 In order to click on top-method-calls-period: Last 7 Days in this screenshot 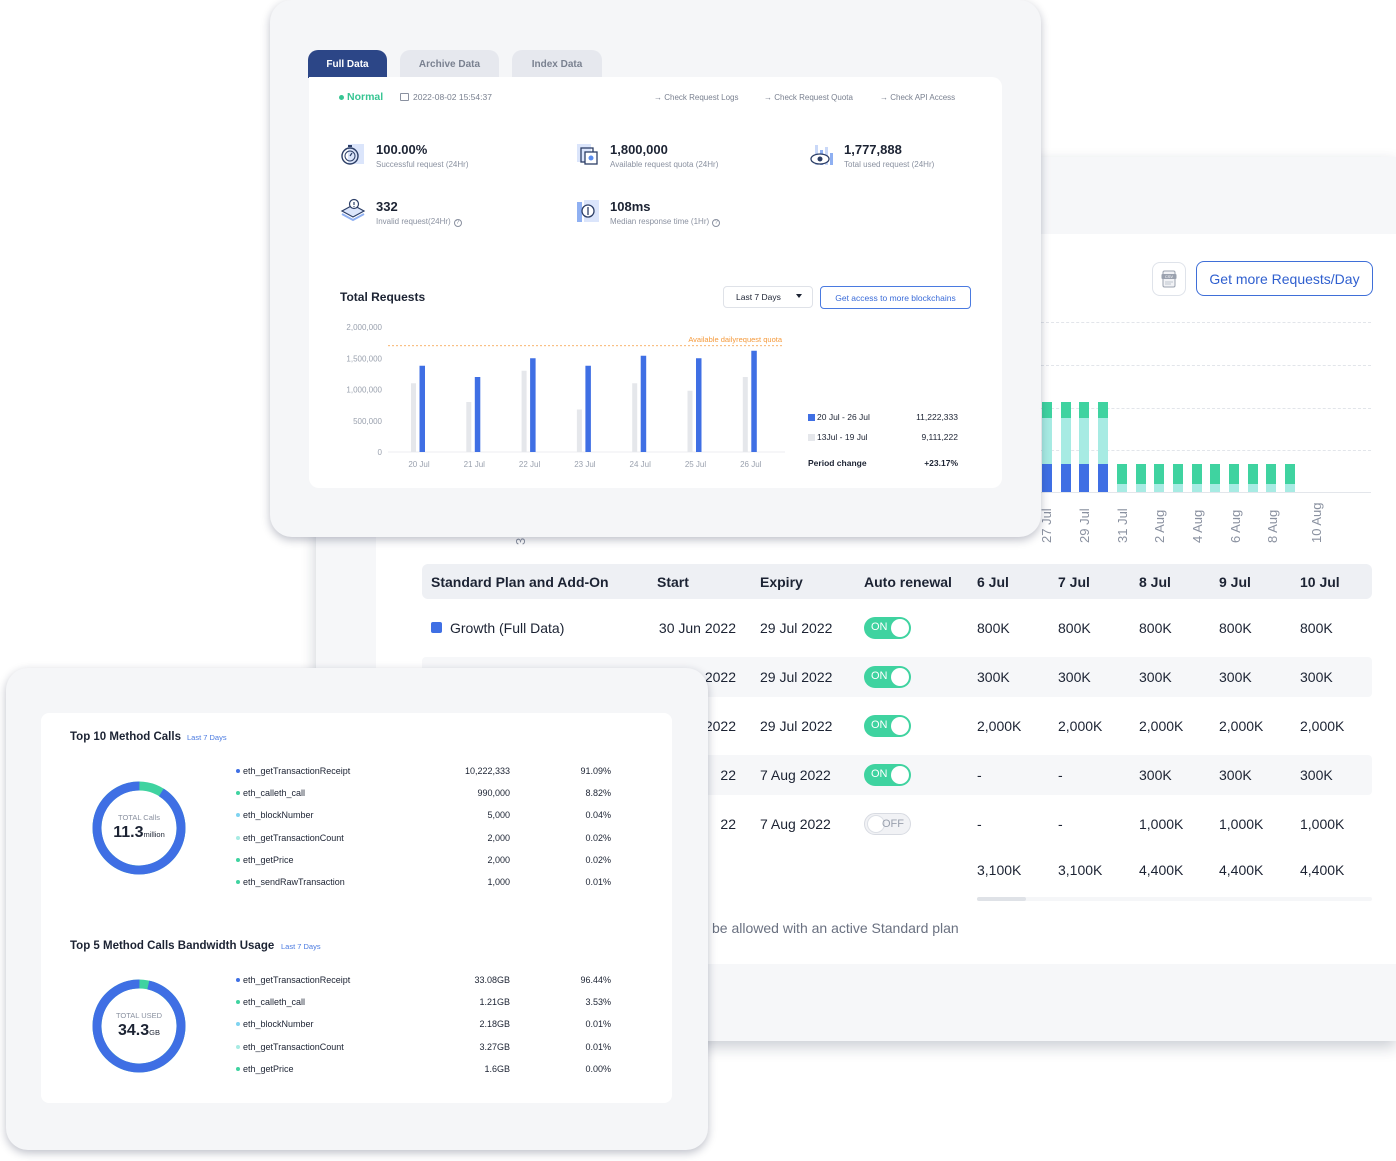, I will do `click(207, 737)`.